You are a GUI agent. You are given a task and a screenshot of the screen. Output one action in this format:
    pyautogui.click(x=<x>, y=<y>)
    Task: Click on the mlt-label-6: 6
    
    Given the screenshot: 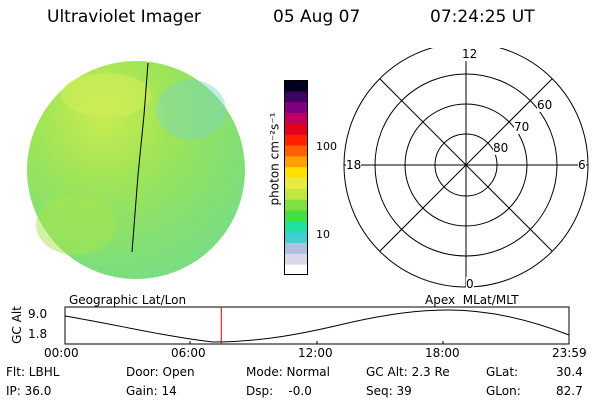 What is the action you would take?
    pyautogui.click(x=582, y=165)
    